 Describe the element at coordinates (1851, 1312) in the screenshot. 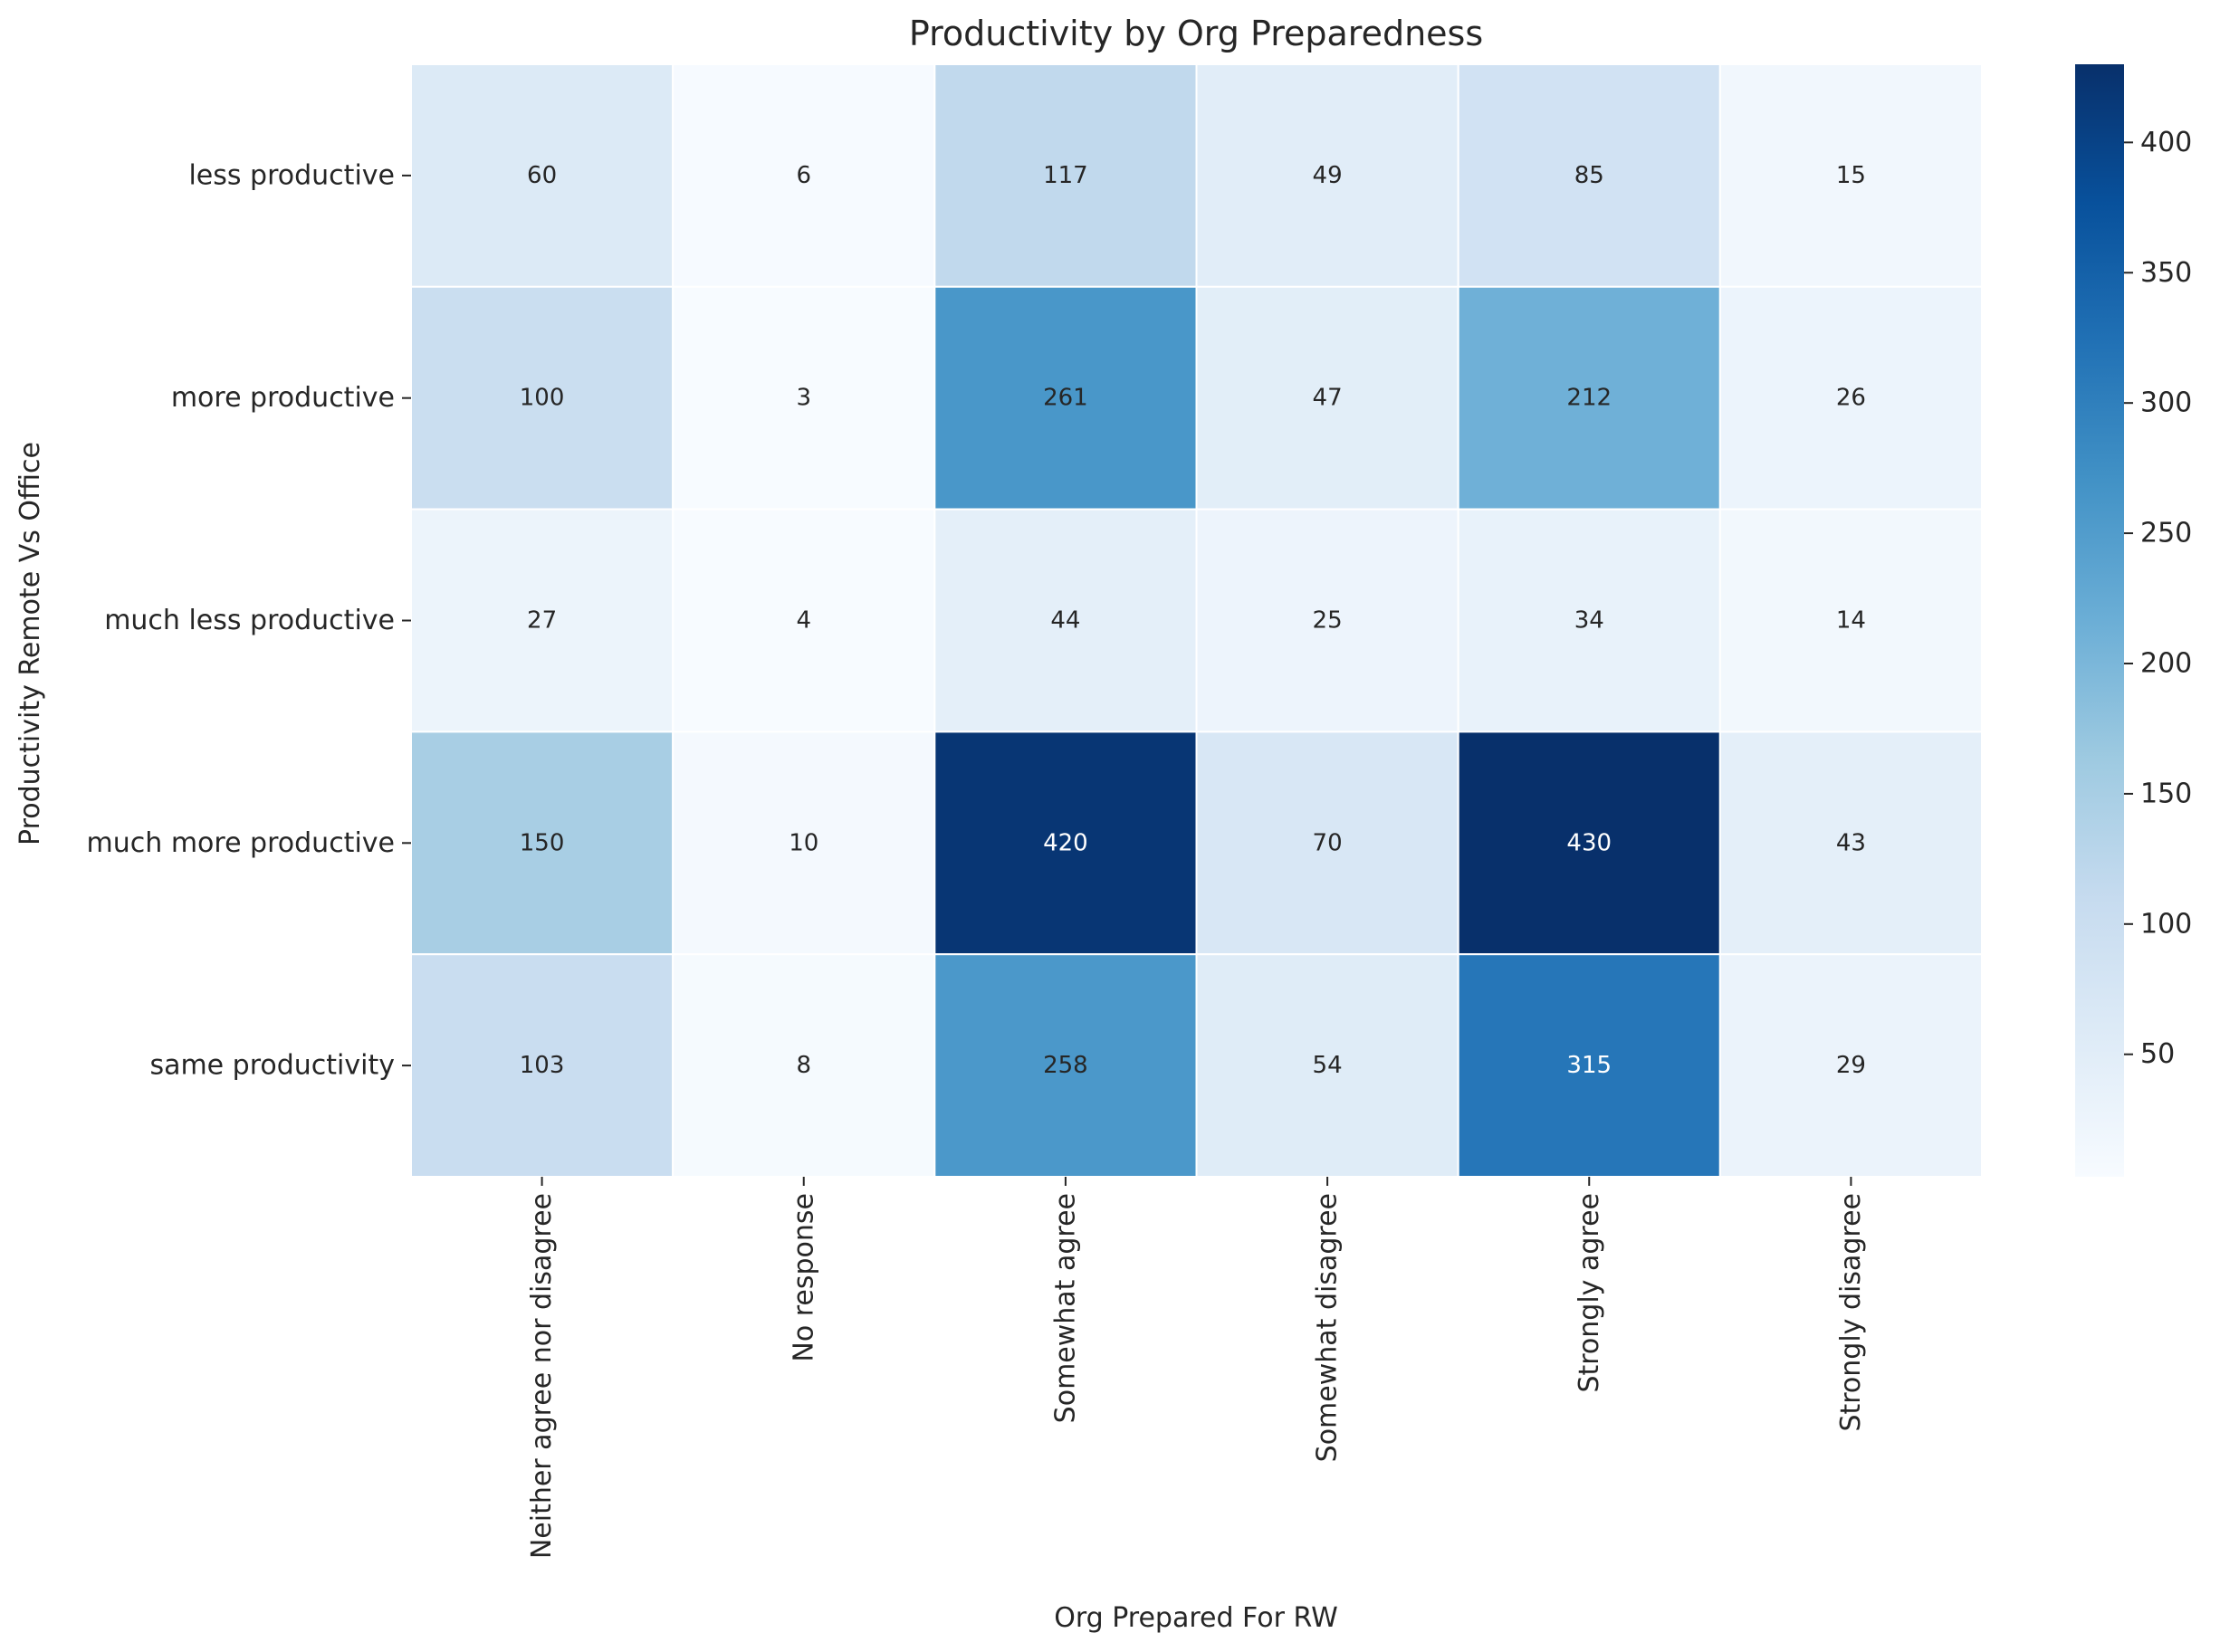

I see `x-tick-label: Strongly disagree` at that location.